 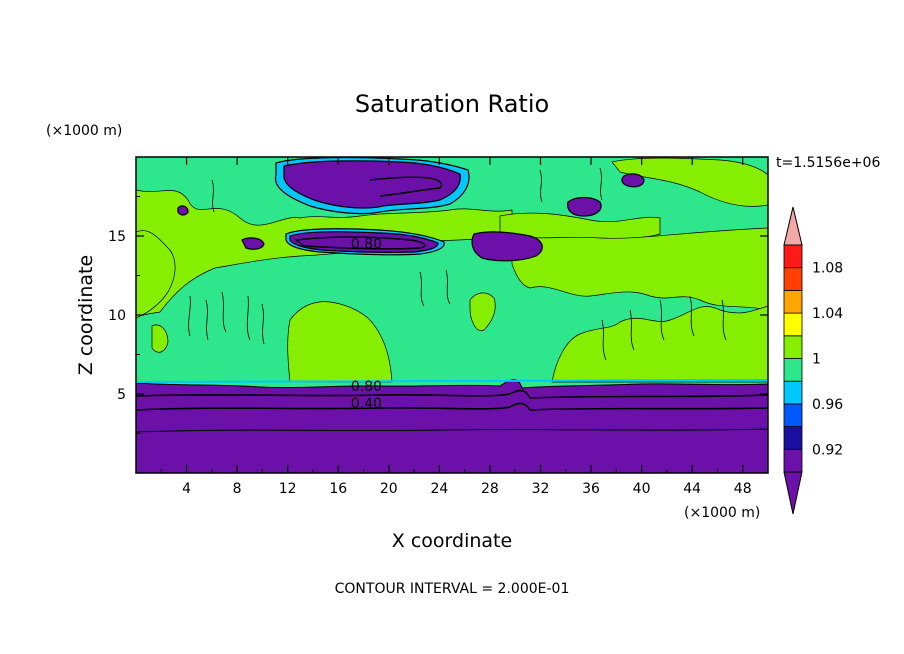 What do you see at coordinates (793, 226) in the screenshot?
I see `colorbar-over-triangle` at bounding box center [793, 226].